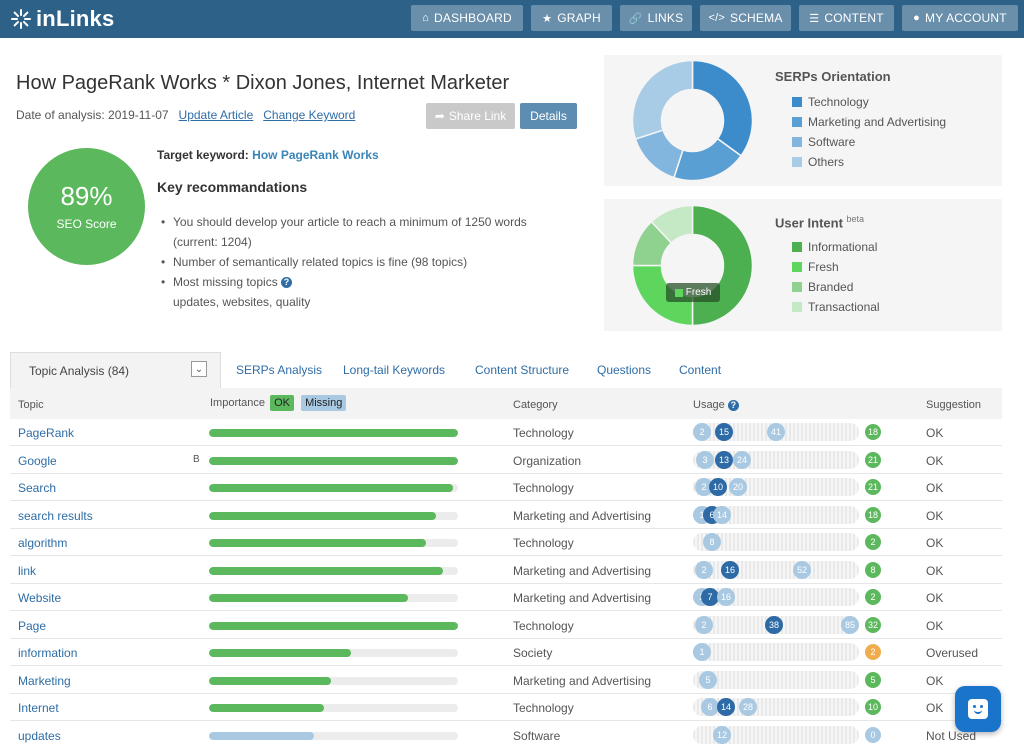  What do you see at coordinates (978, 709) in the screenshot?
I see `chat-widget-button` at bounding box center [978, 709].